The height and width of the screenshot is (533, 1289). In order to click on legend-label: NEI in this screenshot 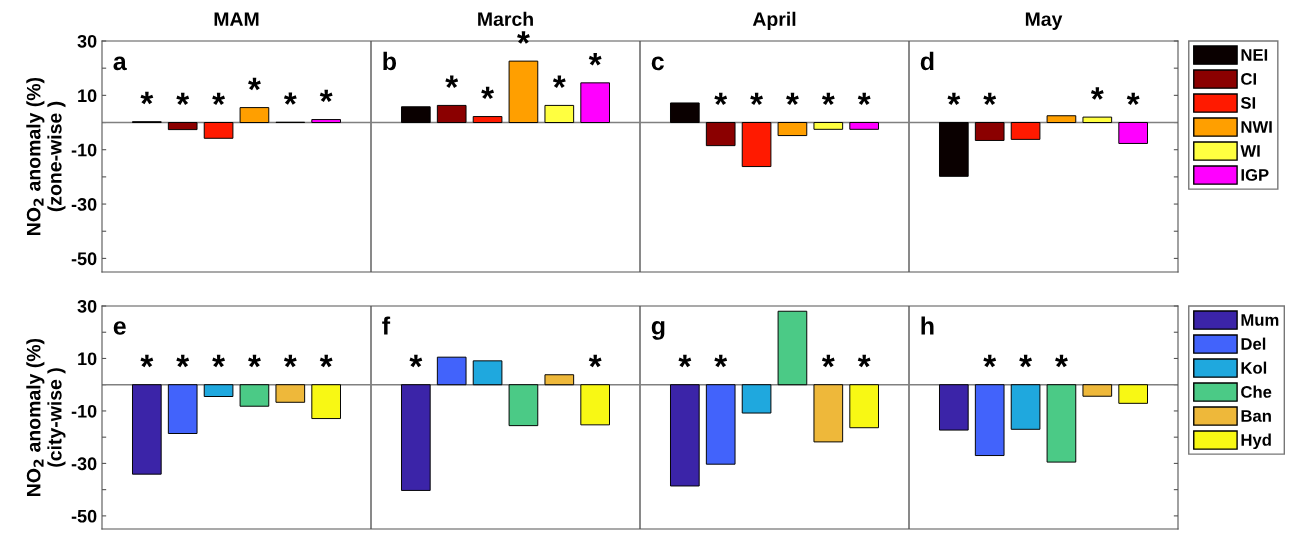, I will do `click(1254, 55)`.